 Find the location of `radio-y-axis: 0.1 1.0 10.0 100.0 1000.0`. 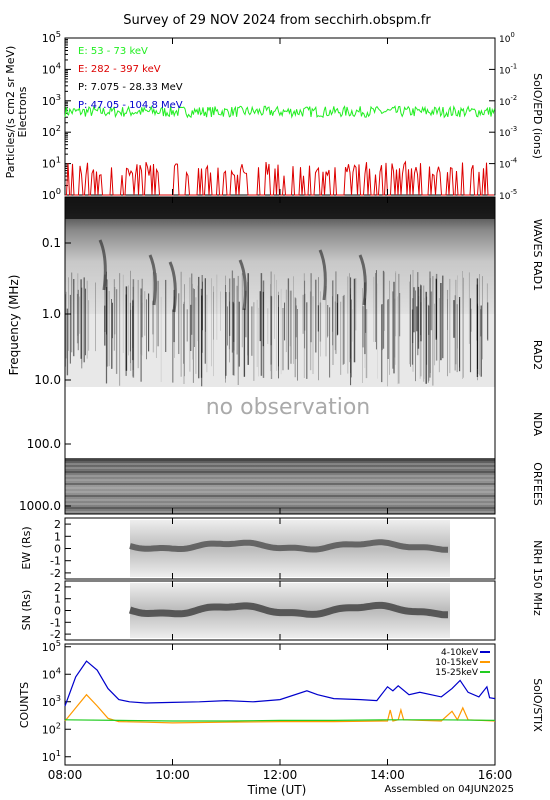

radio-y-axis: 0.1 1.0 10.0 100.0 1000.0 is located at coordinates (45, 374).